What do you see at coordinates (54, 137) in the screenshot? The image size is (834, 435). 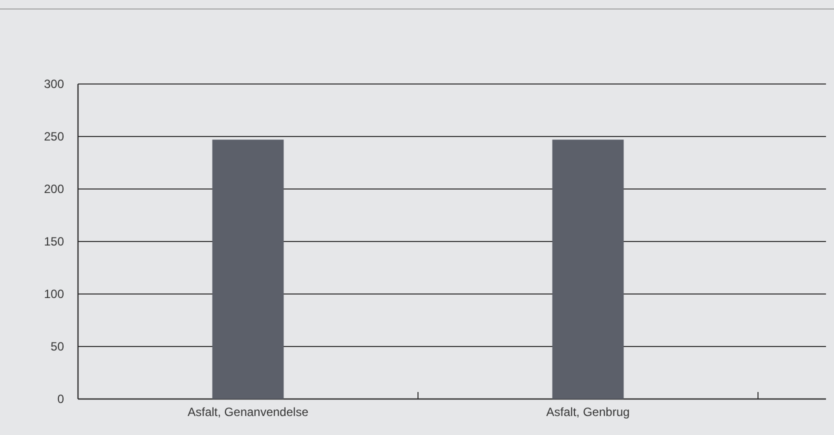 I see `y-tick-label: 250` at bounding box center [54, 137].